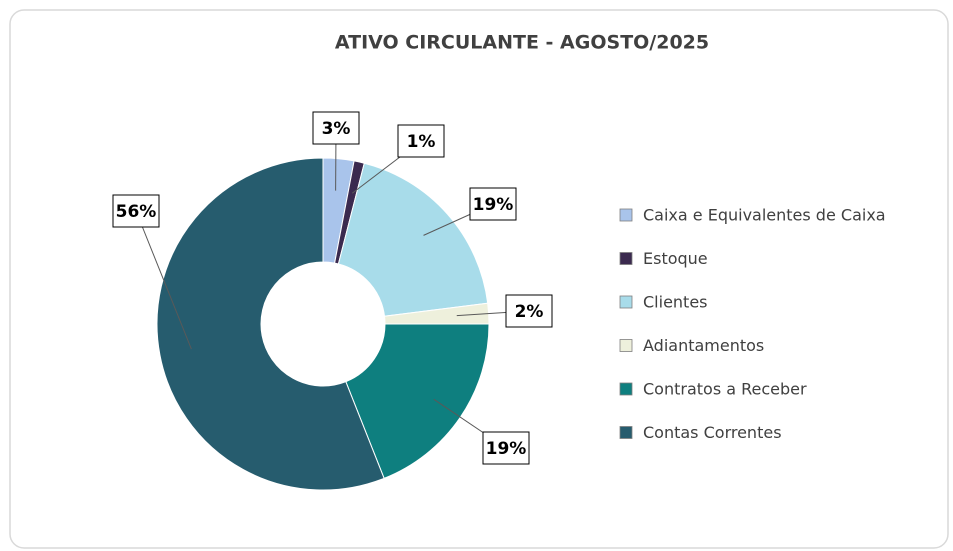 The width and height of the screenshot is (953, 551). What do you see at coordinates (163, 280) in the screenshot?
I see `leader-line` at bounding box center [163, 280].